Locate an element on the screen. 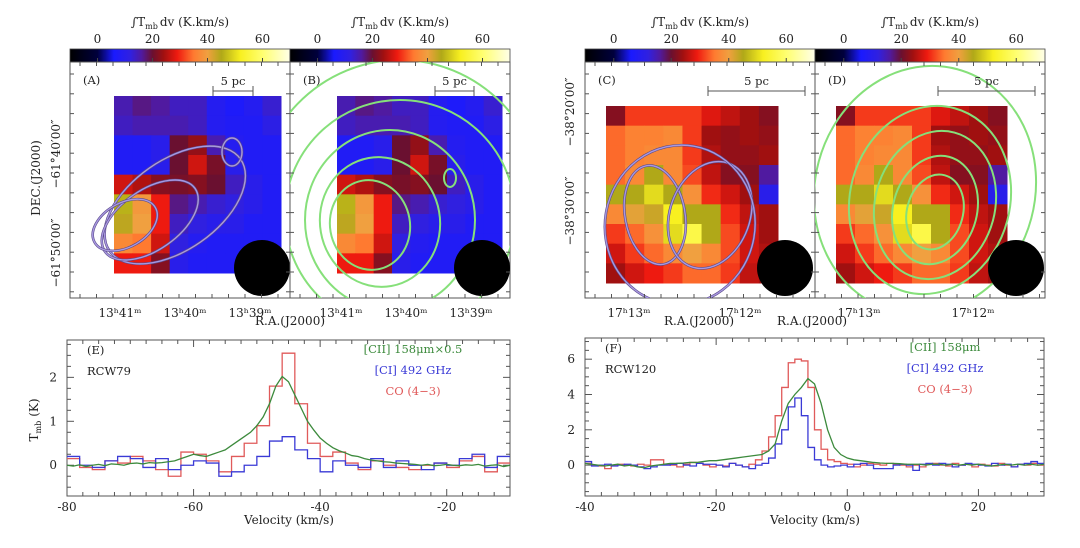  colorbar-tick-label: 0 is located at coordinates (318, 39).